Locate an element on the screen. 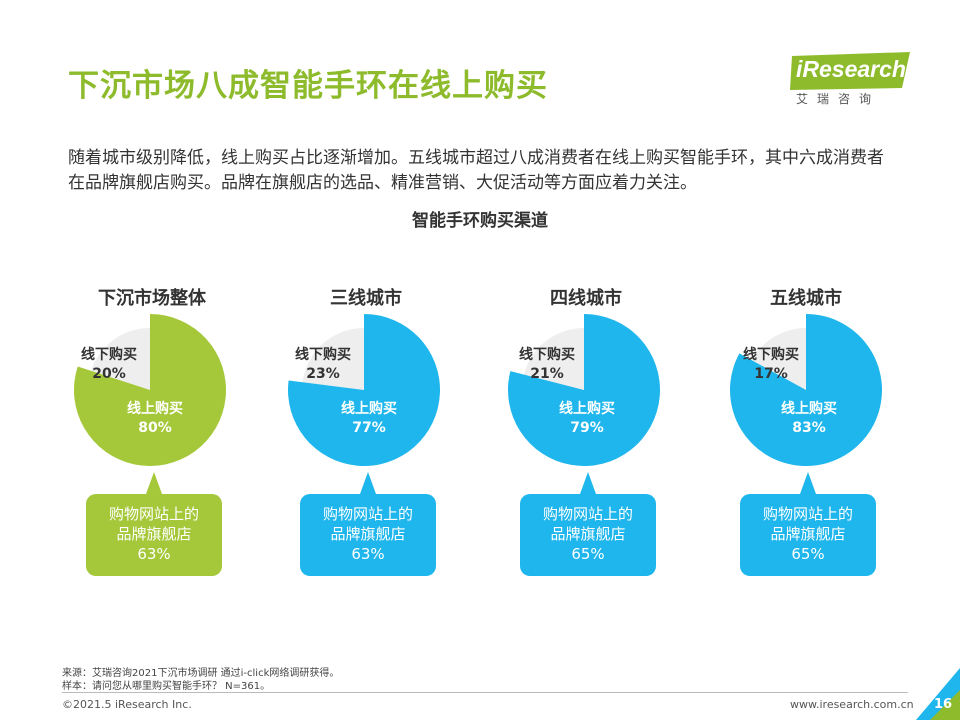 Image resolution: width=960 pixels, height=720 pixels. flagship-pct-overall: 63% is located at coordinates (154, 554).